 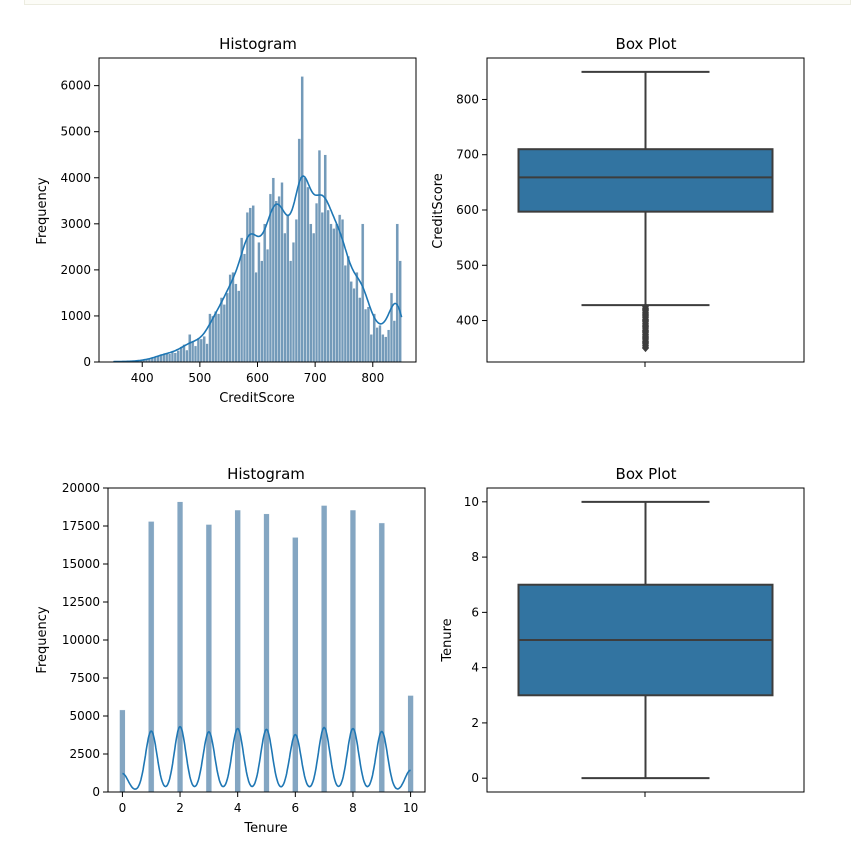 I want to click on histogram-bars, so click(x=266, y=647).